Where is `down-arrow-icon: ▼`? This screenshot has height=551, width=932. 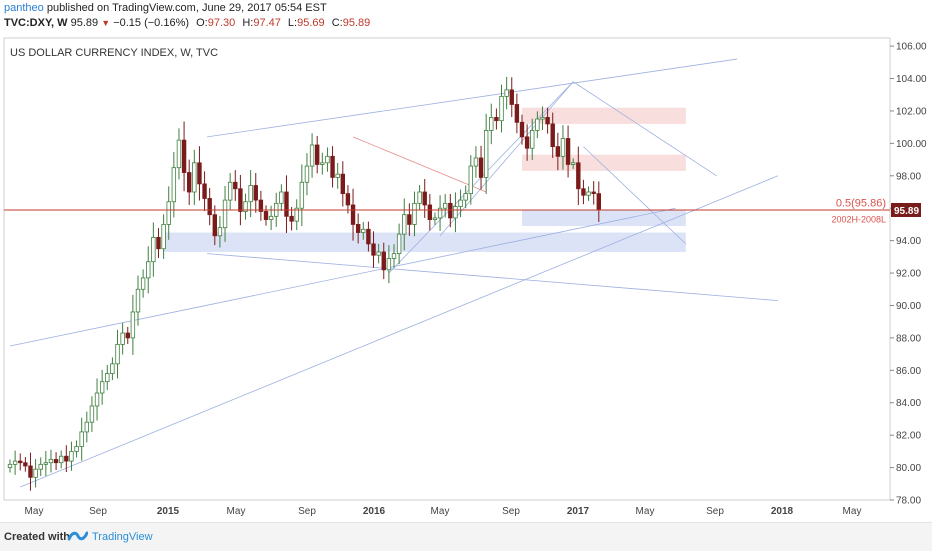
down-arrow-icon: ▼ is located at coordinates (106, 23).